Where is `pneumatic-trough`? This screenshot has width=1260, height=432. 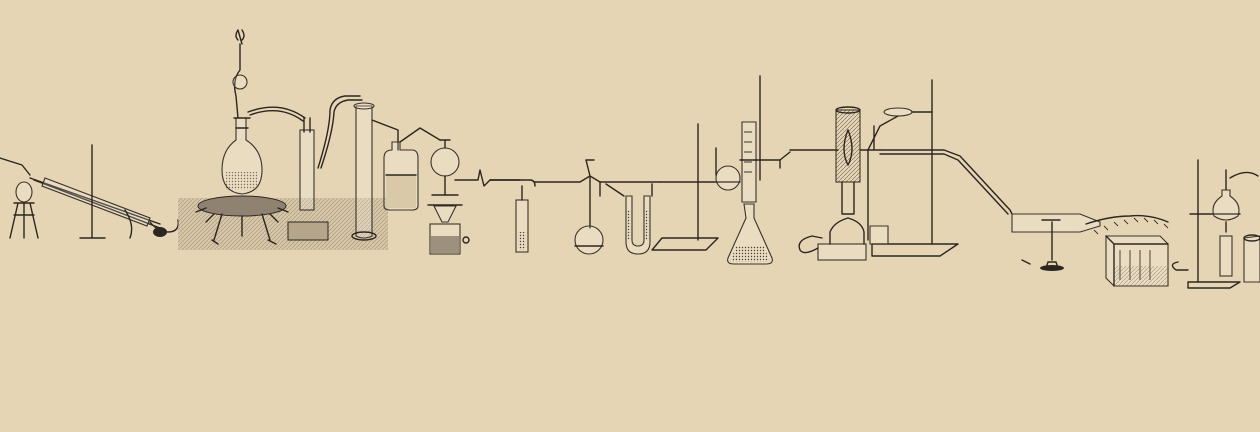
pneumatic-trough is located at coordinates (1137, 261).